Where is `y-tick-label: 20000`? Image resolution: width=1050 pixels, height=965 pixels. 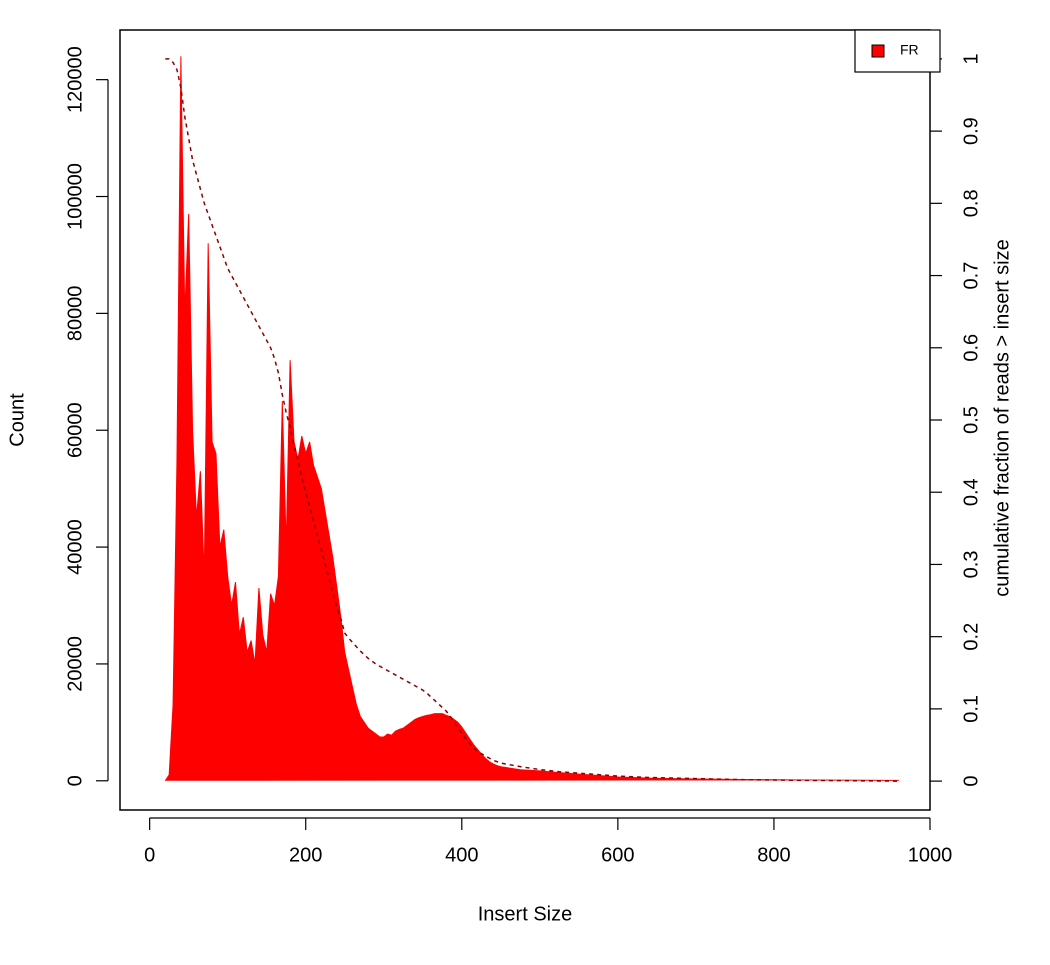 y-tick-label: 20000 is located at coordinates (75, 664).